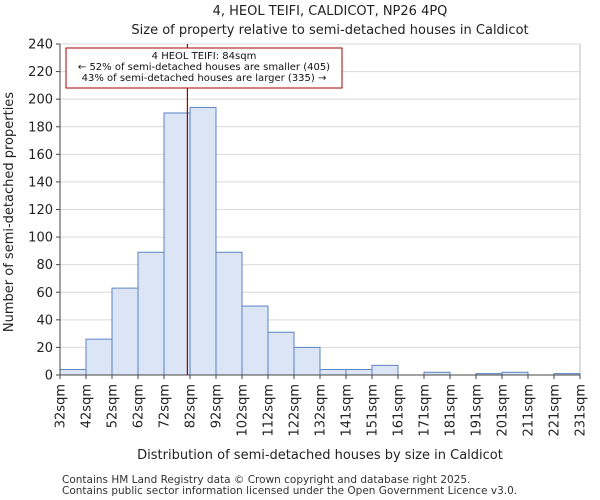 The height and width of the screenshot is (500, 600). What do you see at coordinates (44, 265) in the screenshot?
I see `y-tick-label: 80` at bounding box center [44, 265].